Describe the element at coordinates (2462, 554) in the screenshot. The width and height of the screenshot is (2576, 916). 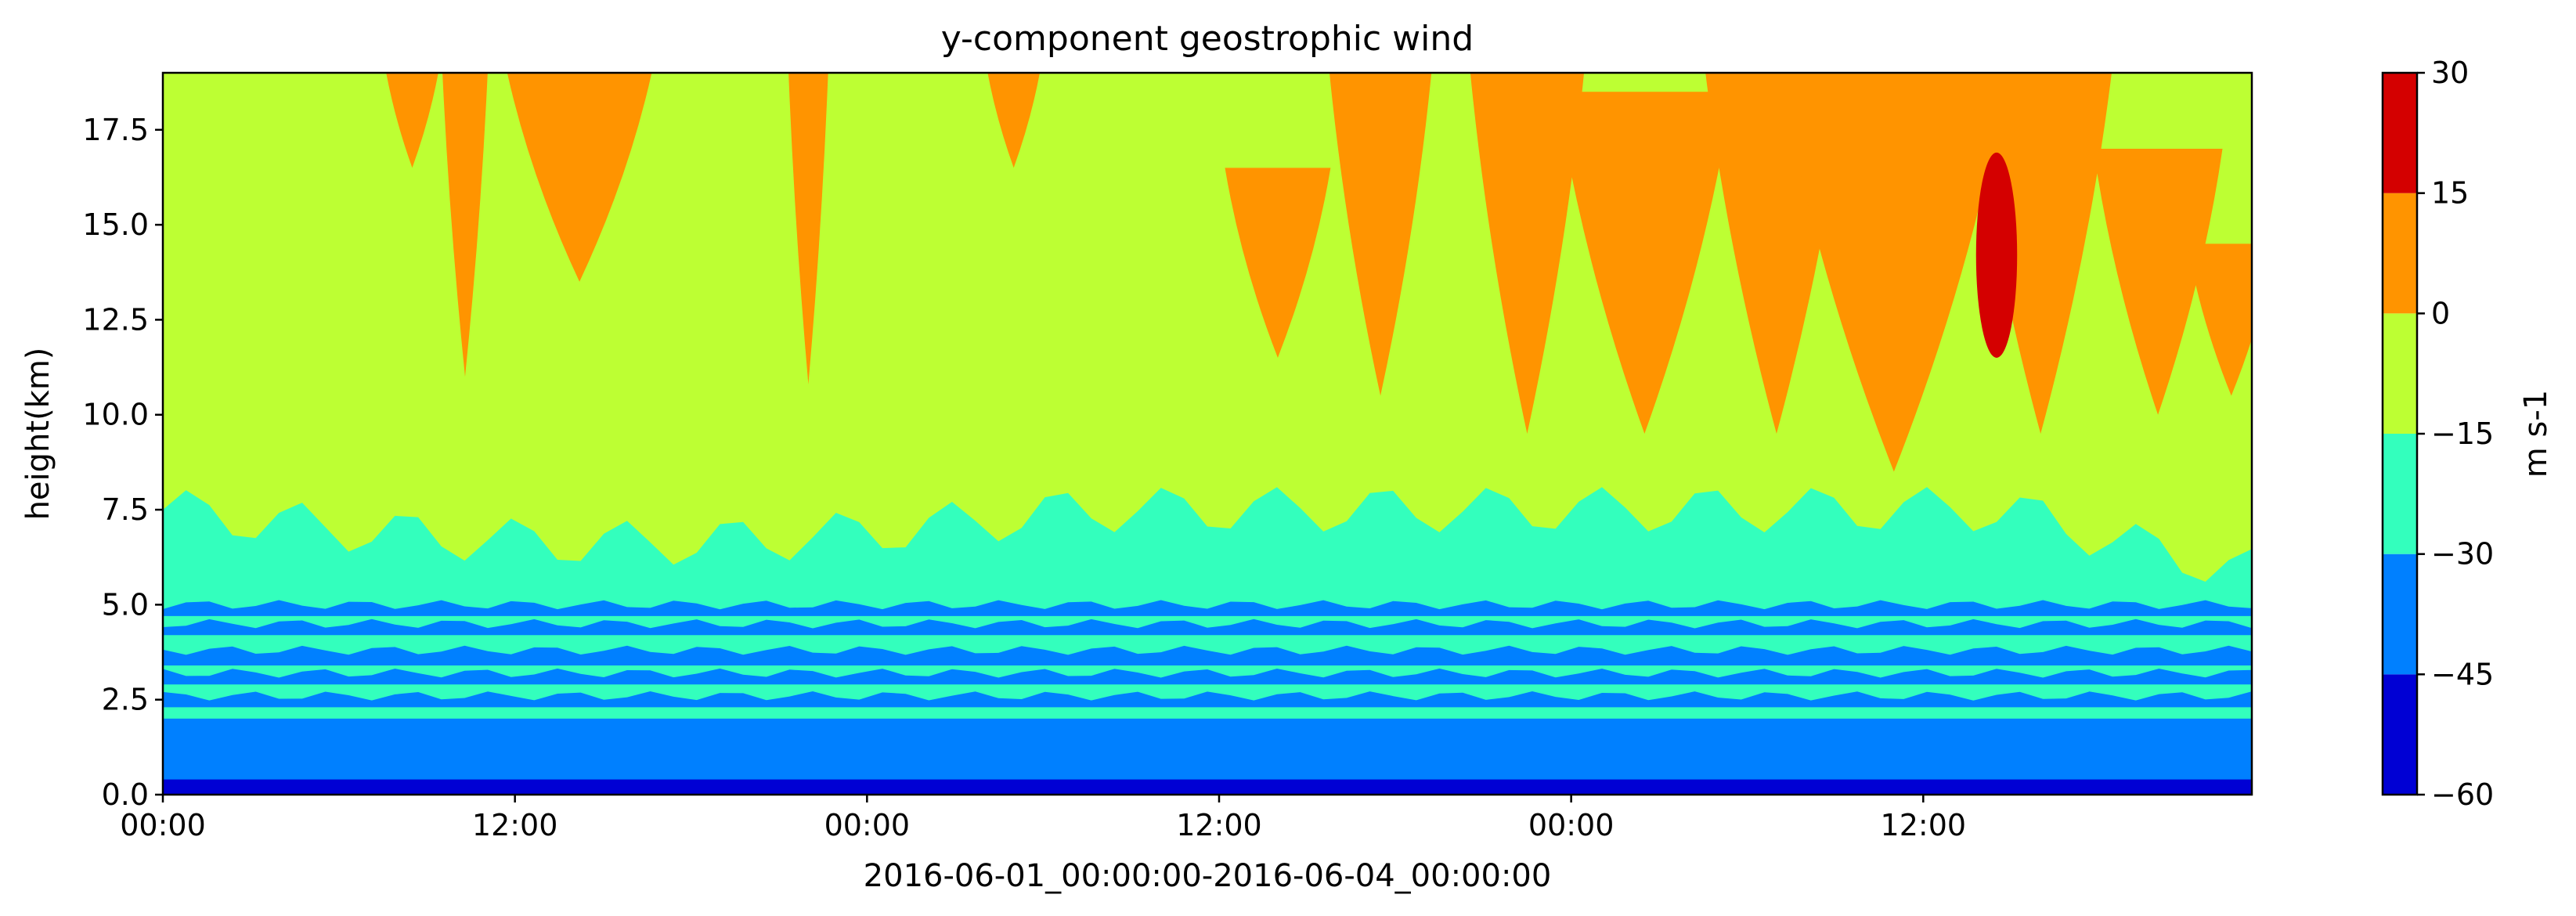
I see `colorbar-tick-label: −30` at that location.